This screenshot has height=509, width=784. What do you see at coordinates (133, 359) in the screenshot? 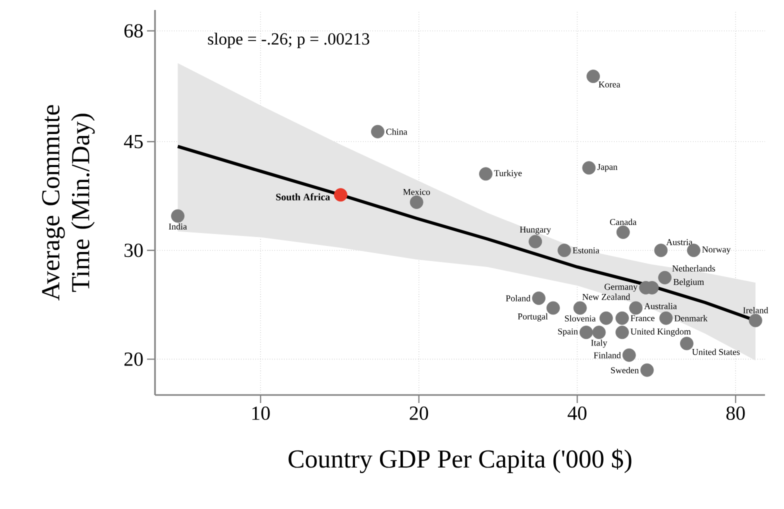
I see `y-tick-label: 20` at bounding box center [133, 359].